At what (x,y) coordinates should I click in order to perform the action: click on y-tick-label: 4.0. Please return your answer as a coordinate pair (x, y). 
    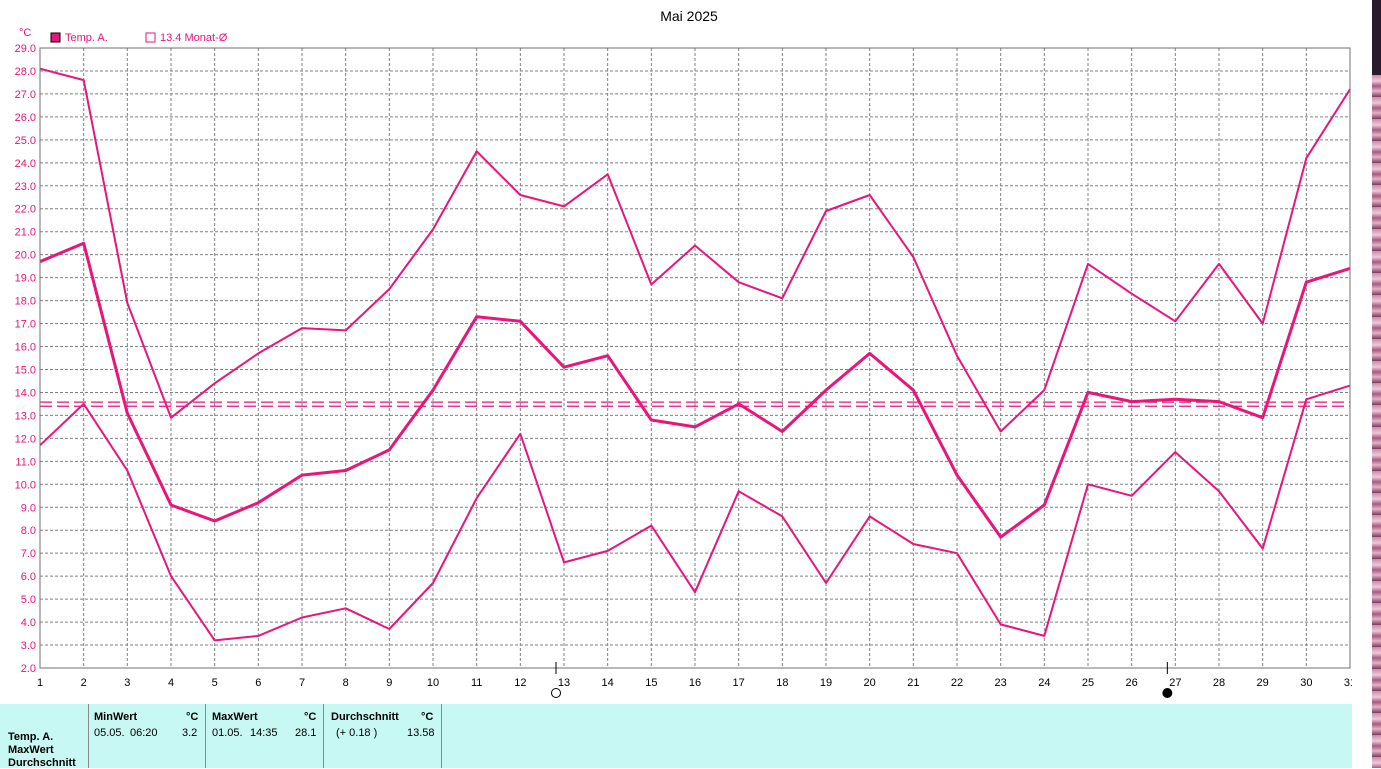
    Looking at the image, I should click on (28, 623).